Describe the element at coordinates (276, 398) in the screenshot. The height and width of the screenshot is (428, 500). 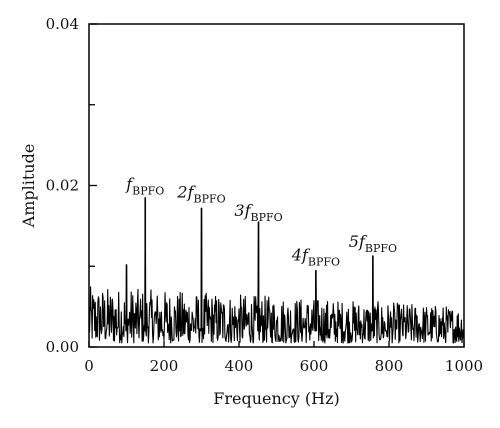
I see `x-axis-label: Frequency (Hz)` at that location.